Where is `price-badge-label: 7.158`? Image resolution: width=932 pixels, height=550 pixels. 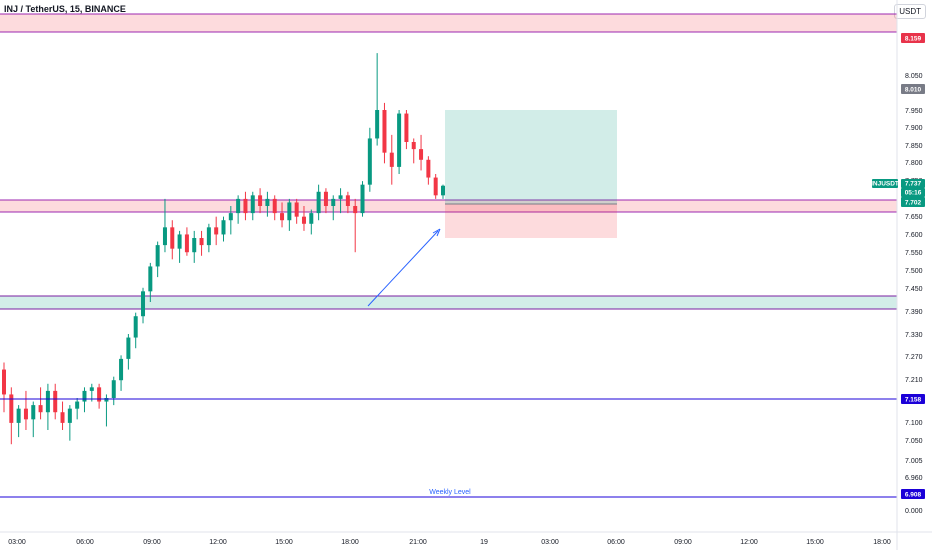
price-badge-label: 7.158 is located at coordinates (913, 400).